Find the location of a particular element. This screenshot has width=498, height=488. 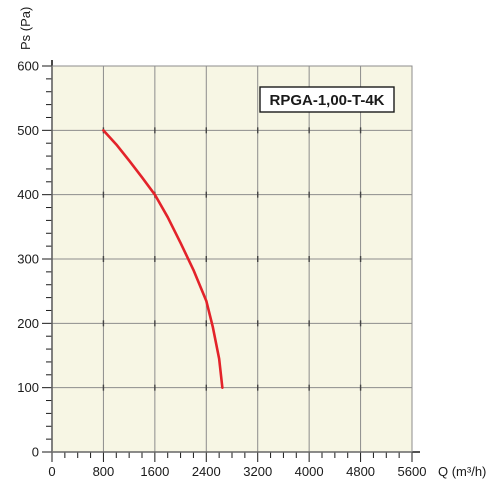

x-tick-label: 4000 is located at coordinates (309, 471).